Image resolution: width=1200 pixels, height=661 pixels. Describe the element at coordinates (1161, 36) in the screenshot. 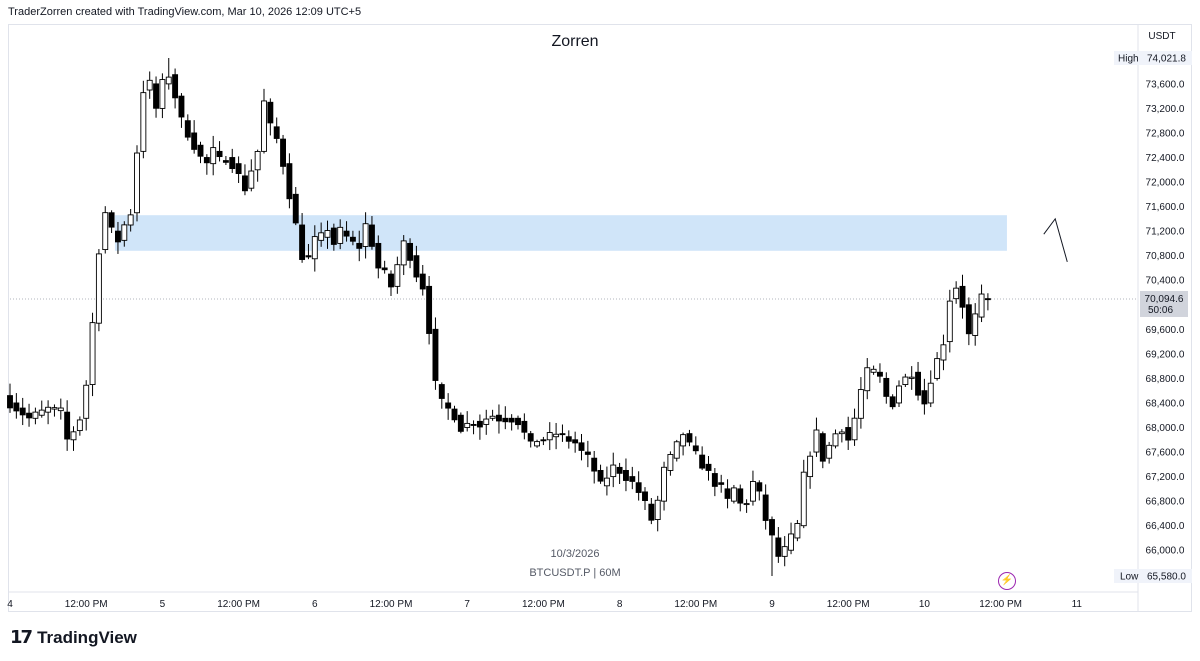

I see `price-axis-currency: USDT` at that location.